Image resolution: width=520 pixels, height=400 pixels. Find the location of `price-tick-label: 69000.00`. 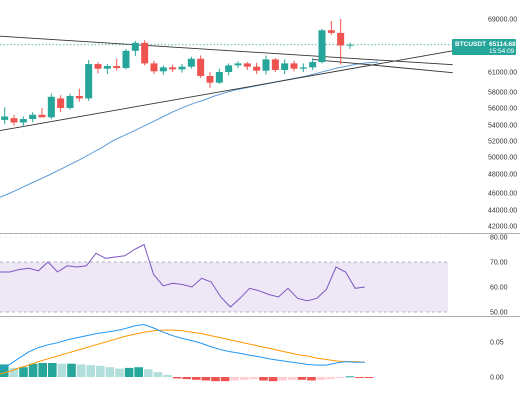

price-tick-label: 69000.00 is located at coordinates (502, 20).